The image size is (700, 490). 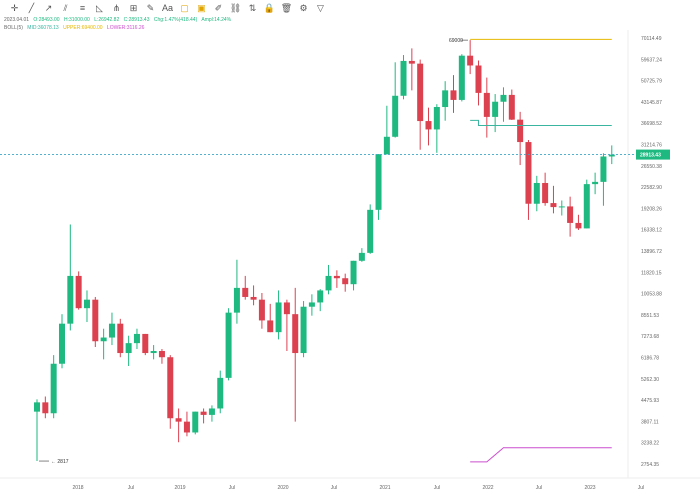 What do you see at coordinates (541, 122) in the screenshot?
I see `boll-mid-line` at bounding box center [541, 122].